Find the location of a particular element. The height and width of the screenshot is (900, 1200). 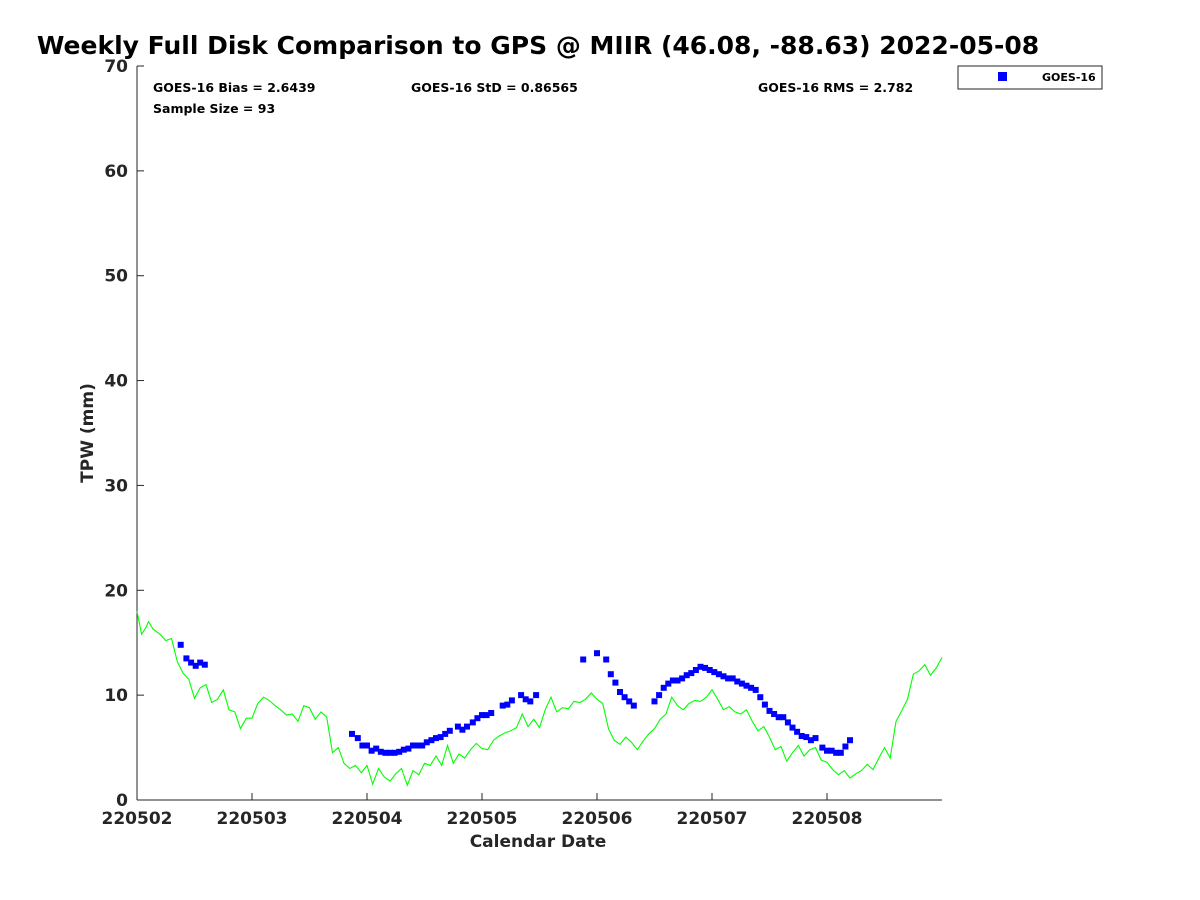

y-tick-label: 40 is located at coordinates (116, 382).